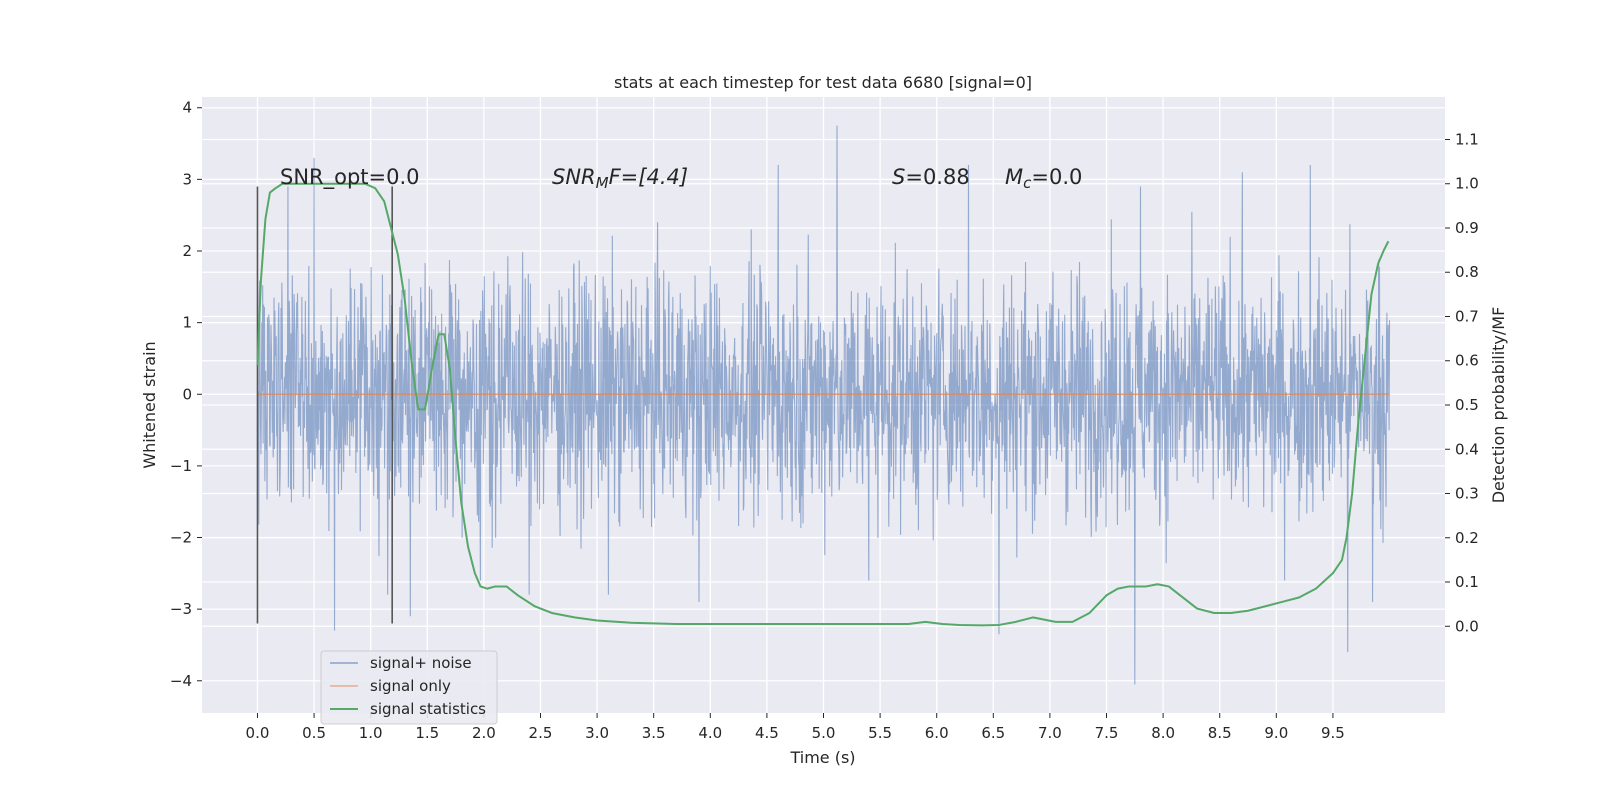  Describe the element at coordinates (427, 733) in the screenshot. I see `x-tick-label-3: 1.5` at that location.